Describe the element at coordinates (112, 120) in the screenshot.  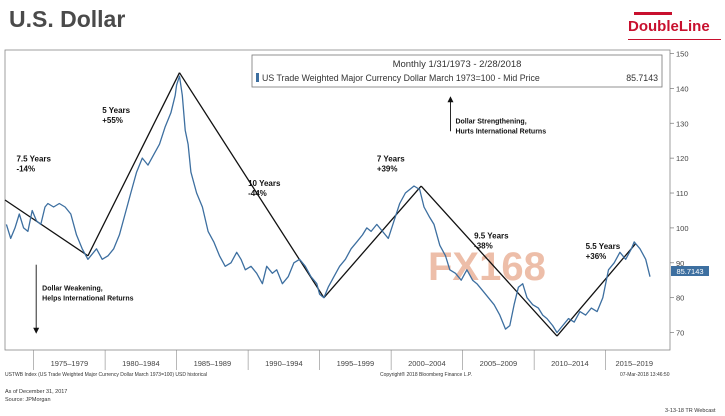
I see `period-annotation-change: +55%` at that location.